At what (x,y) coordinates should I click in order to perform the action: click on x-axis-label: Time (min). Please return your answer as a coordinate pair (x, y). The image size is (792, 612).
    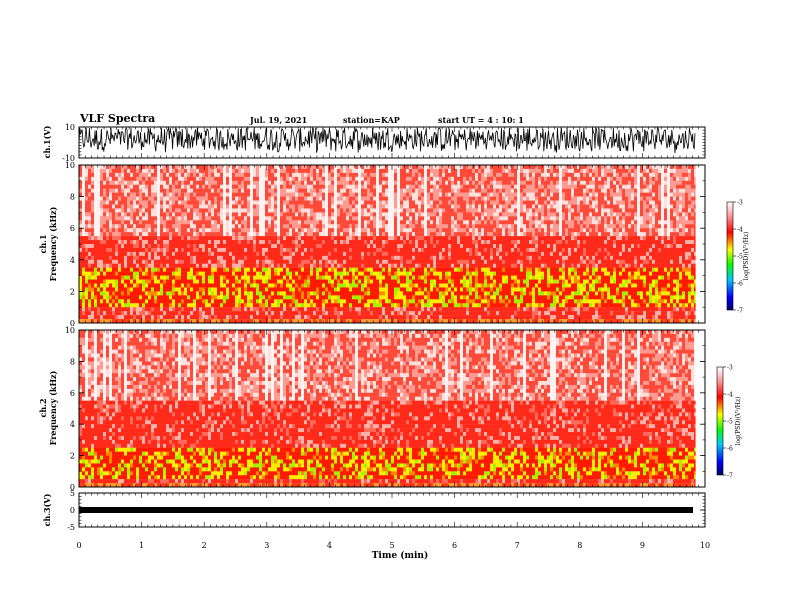
    Looking at the image, I should click on (400, 555).